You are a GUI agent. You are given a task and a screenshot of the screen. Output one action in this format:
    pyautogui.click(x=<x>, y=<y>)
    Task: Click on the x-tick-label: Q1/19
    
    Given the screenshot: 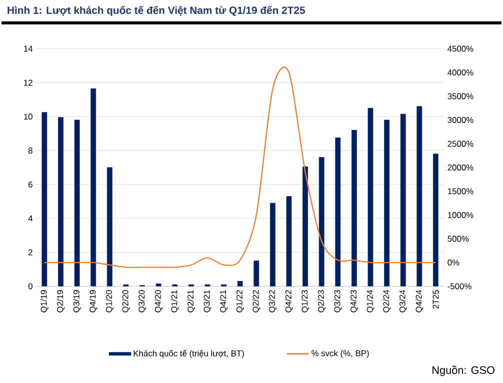 What is the action you would take?
    pyautogui.click(x=44, y=301)
    